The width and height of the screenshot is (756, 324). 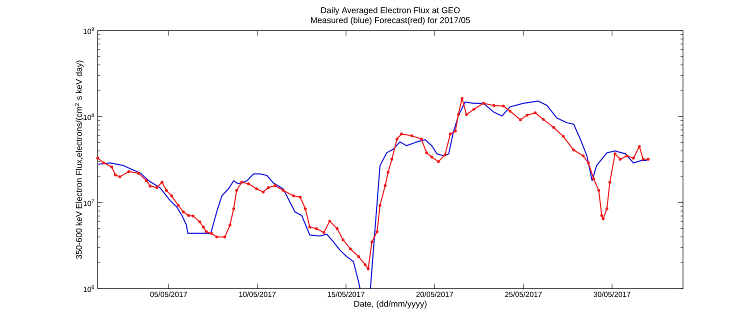 I want to click on chart-subtitle: Measured (blue) Forecast(red) for 2017/05, so click(x=390, y=20).